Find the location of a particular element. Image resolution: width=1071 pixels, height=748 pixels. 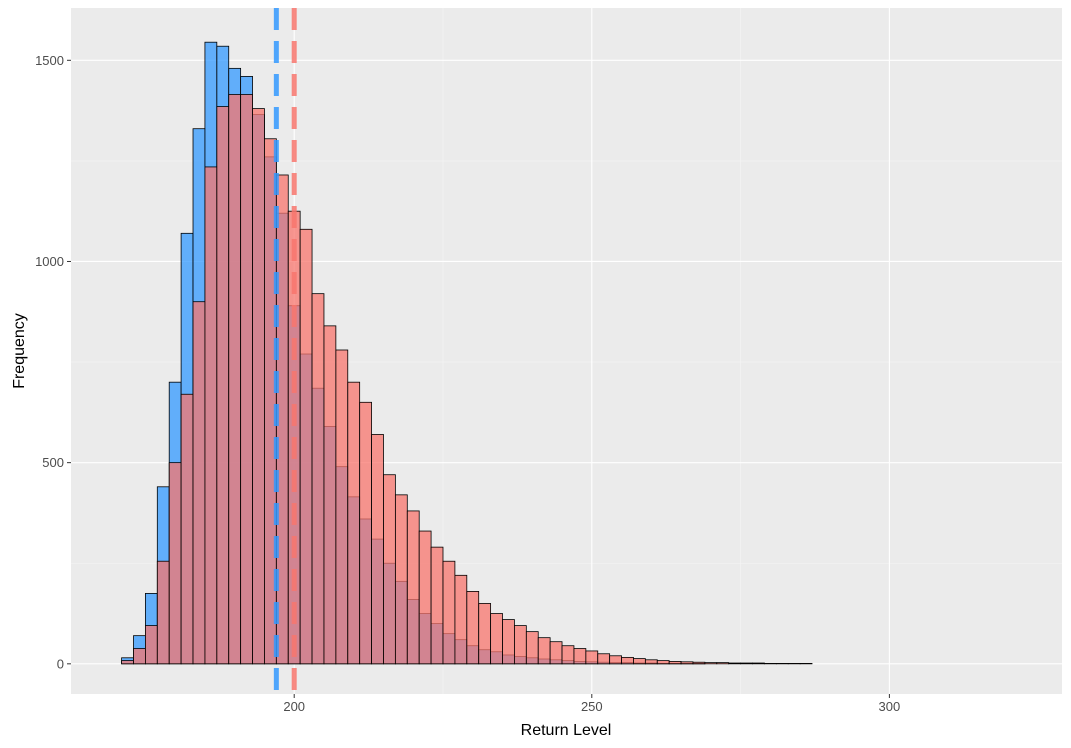

y-tick-label: 1000 is located at coordinates (49, 261).